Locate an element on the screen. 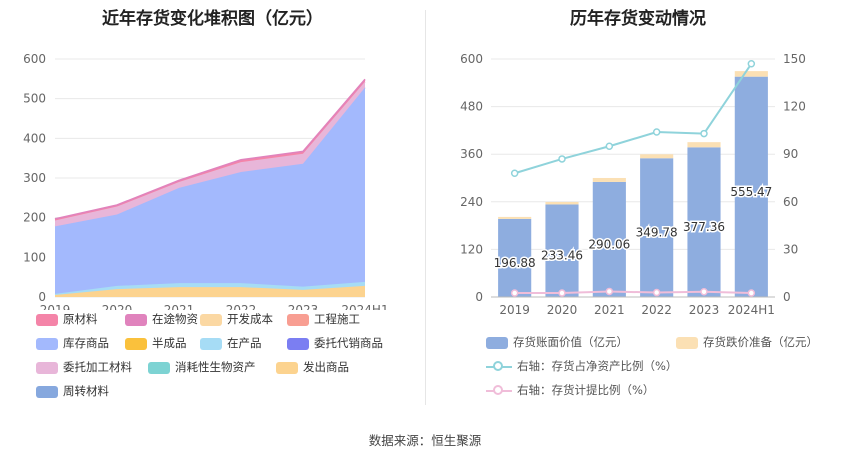 The width and height of the screenshot is (850, 459). right-y-tick-label: 120 is located at coordinates (471, 249).